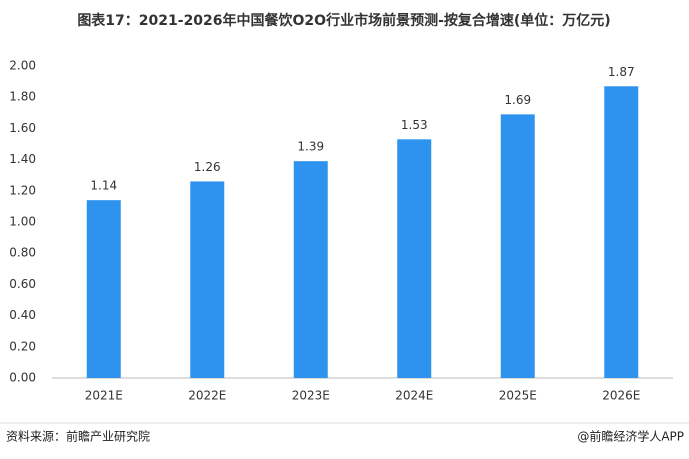 The height and width of the screenshot is (459, 689). I want to click on y-tick-label: 1.40, so click(22, 159).